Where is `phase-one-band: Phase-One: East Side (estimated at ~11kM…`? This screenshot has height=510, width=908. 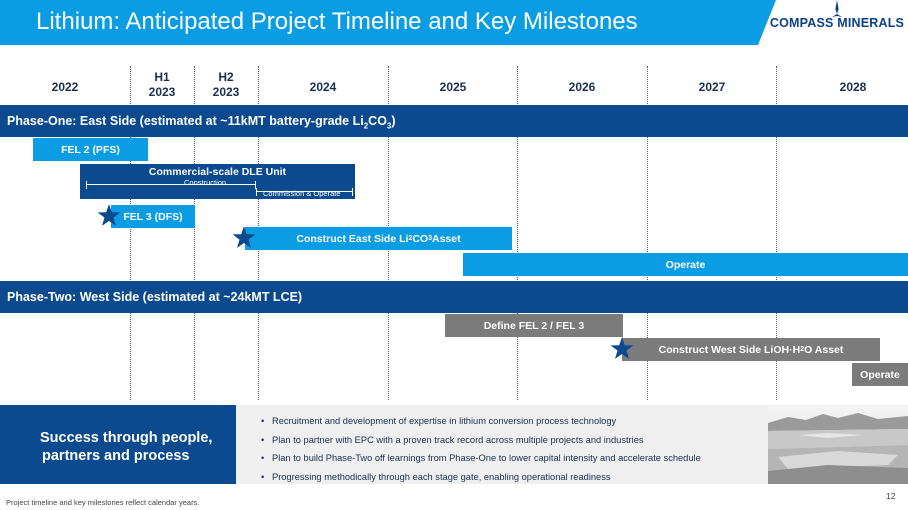 phase-one-band: Phase-One: East Side (estimated at ~11kM… is located at coordinates (454, 121).